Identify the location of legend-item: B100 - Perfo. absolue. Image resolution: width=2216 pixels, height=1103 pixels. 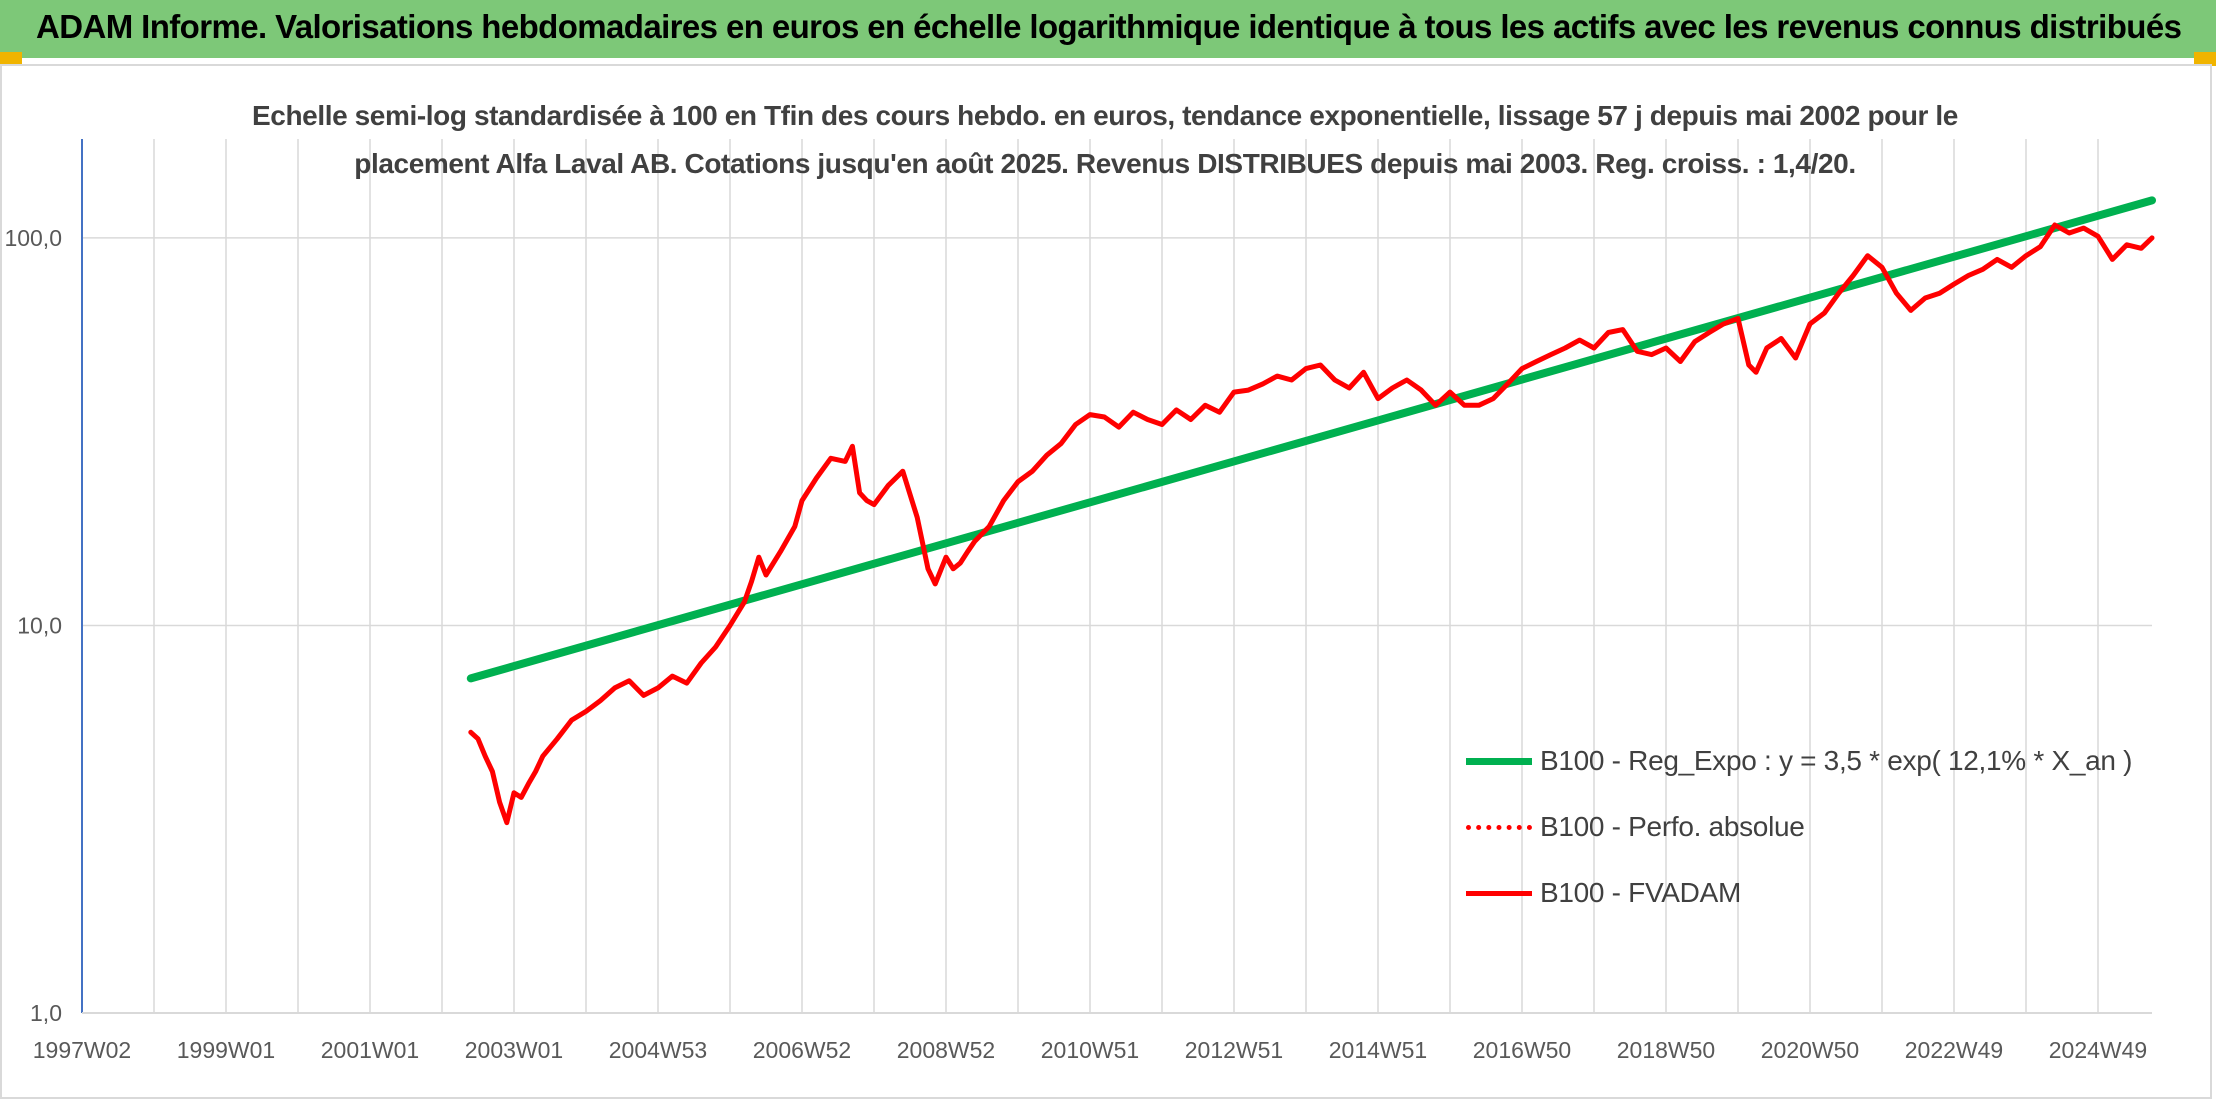
(1799, 827).